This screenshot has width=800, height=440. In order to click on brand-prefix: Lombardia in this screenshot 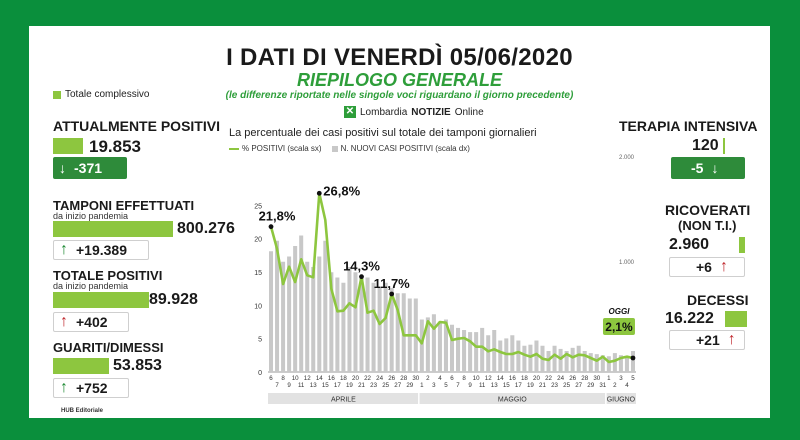, I will do `click(384, 112)`.